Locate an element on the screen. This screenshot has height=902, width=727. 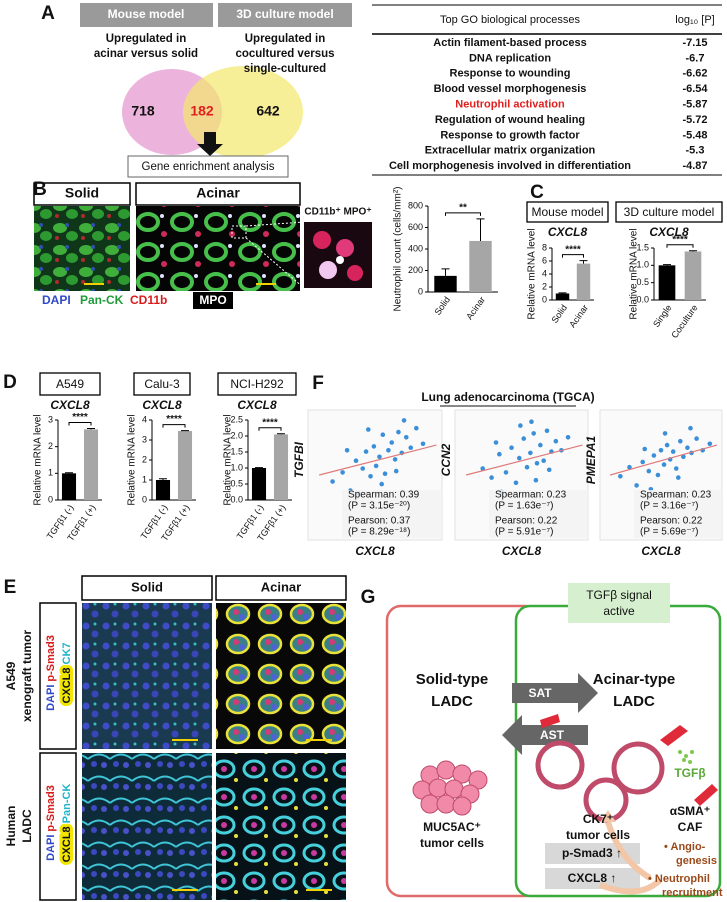
label: LADC is located at coordinates (452, 701).